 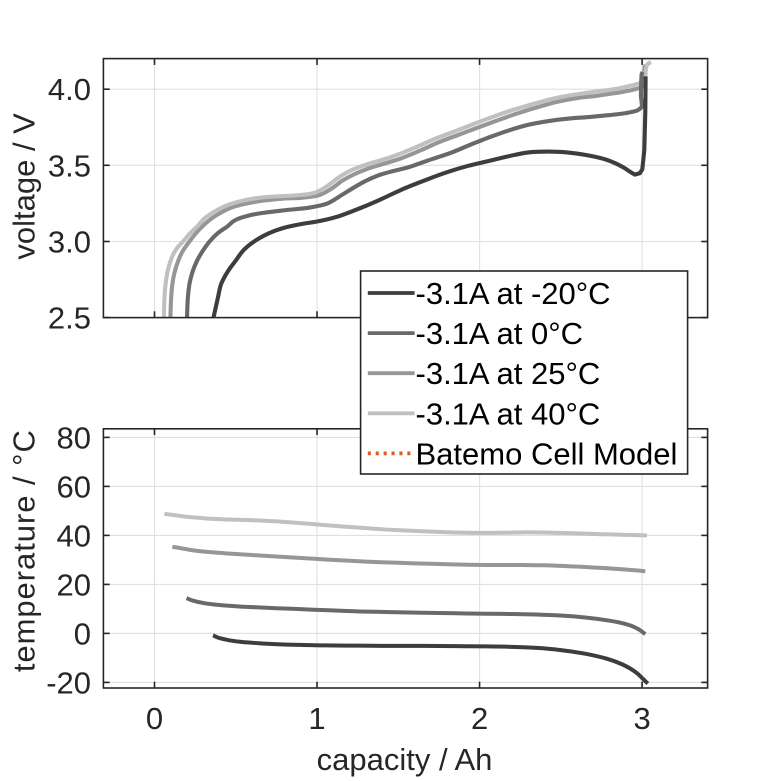 What do you see at coordinates (641, 718) in the screenshot?
I see `svg-text: 3` at bounding box center [641, 718].